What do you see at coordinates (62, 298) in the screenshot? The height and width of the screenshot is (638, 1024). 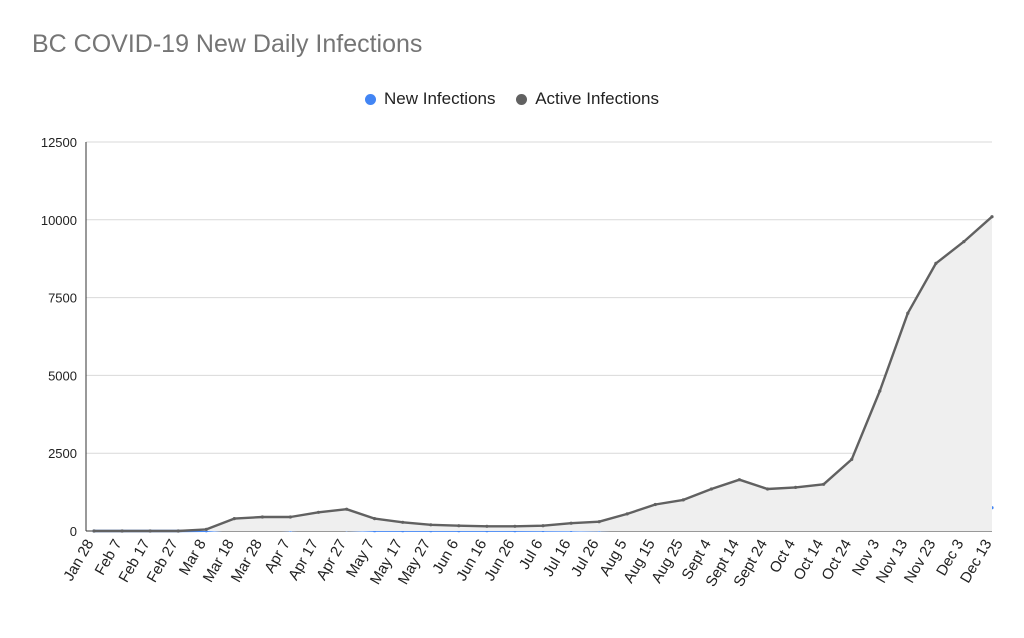 I see `y-tick-label-7500: 7500` at bounding box center [62, 298].